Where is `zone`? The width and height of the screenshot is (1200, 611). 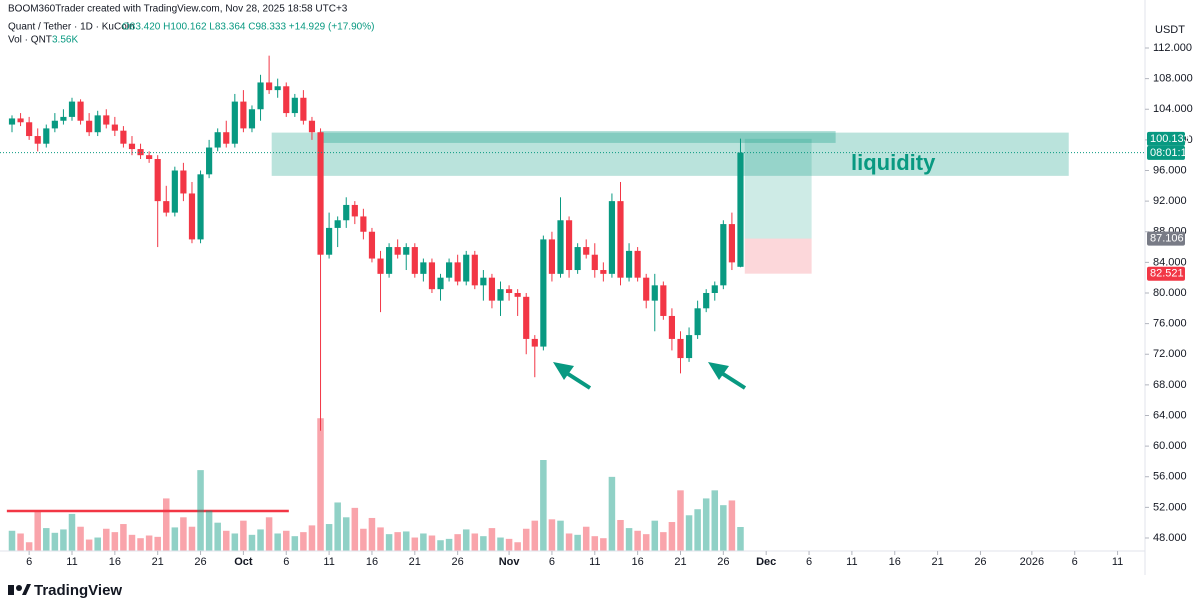
zone is located at coordinates (778, 188).